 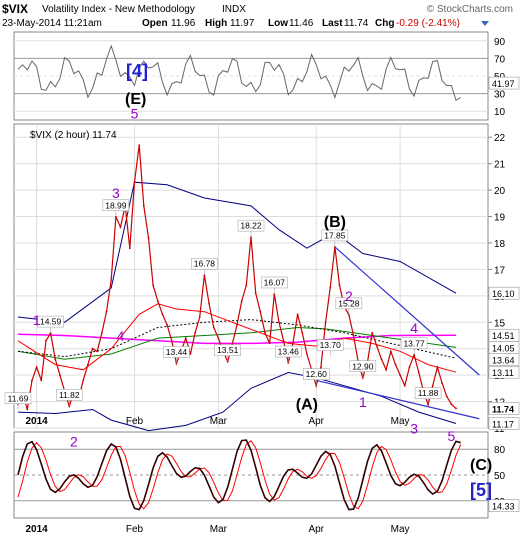 What do you see at coordinates (69, 395) in the screenshot?
I see `price-label: 11.82` at bounding box center [69, 395].